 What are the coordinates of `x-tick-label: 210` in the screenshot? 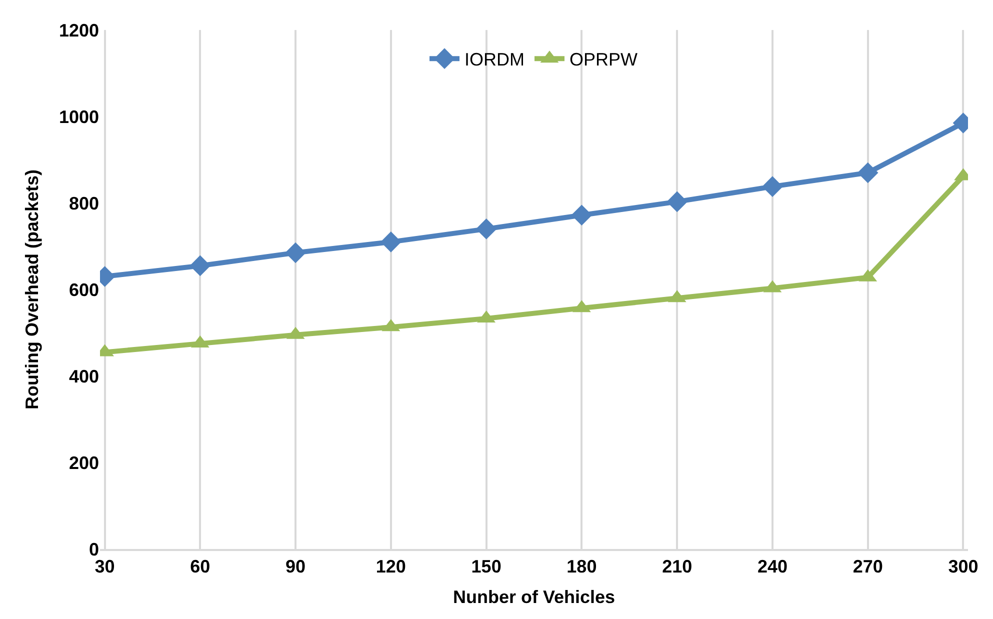 It's located at (677, 566).